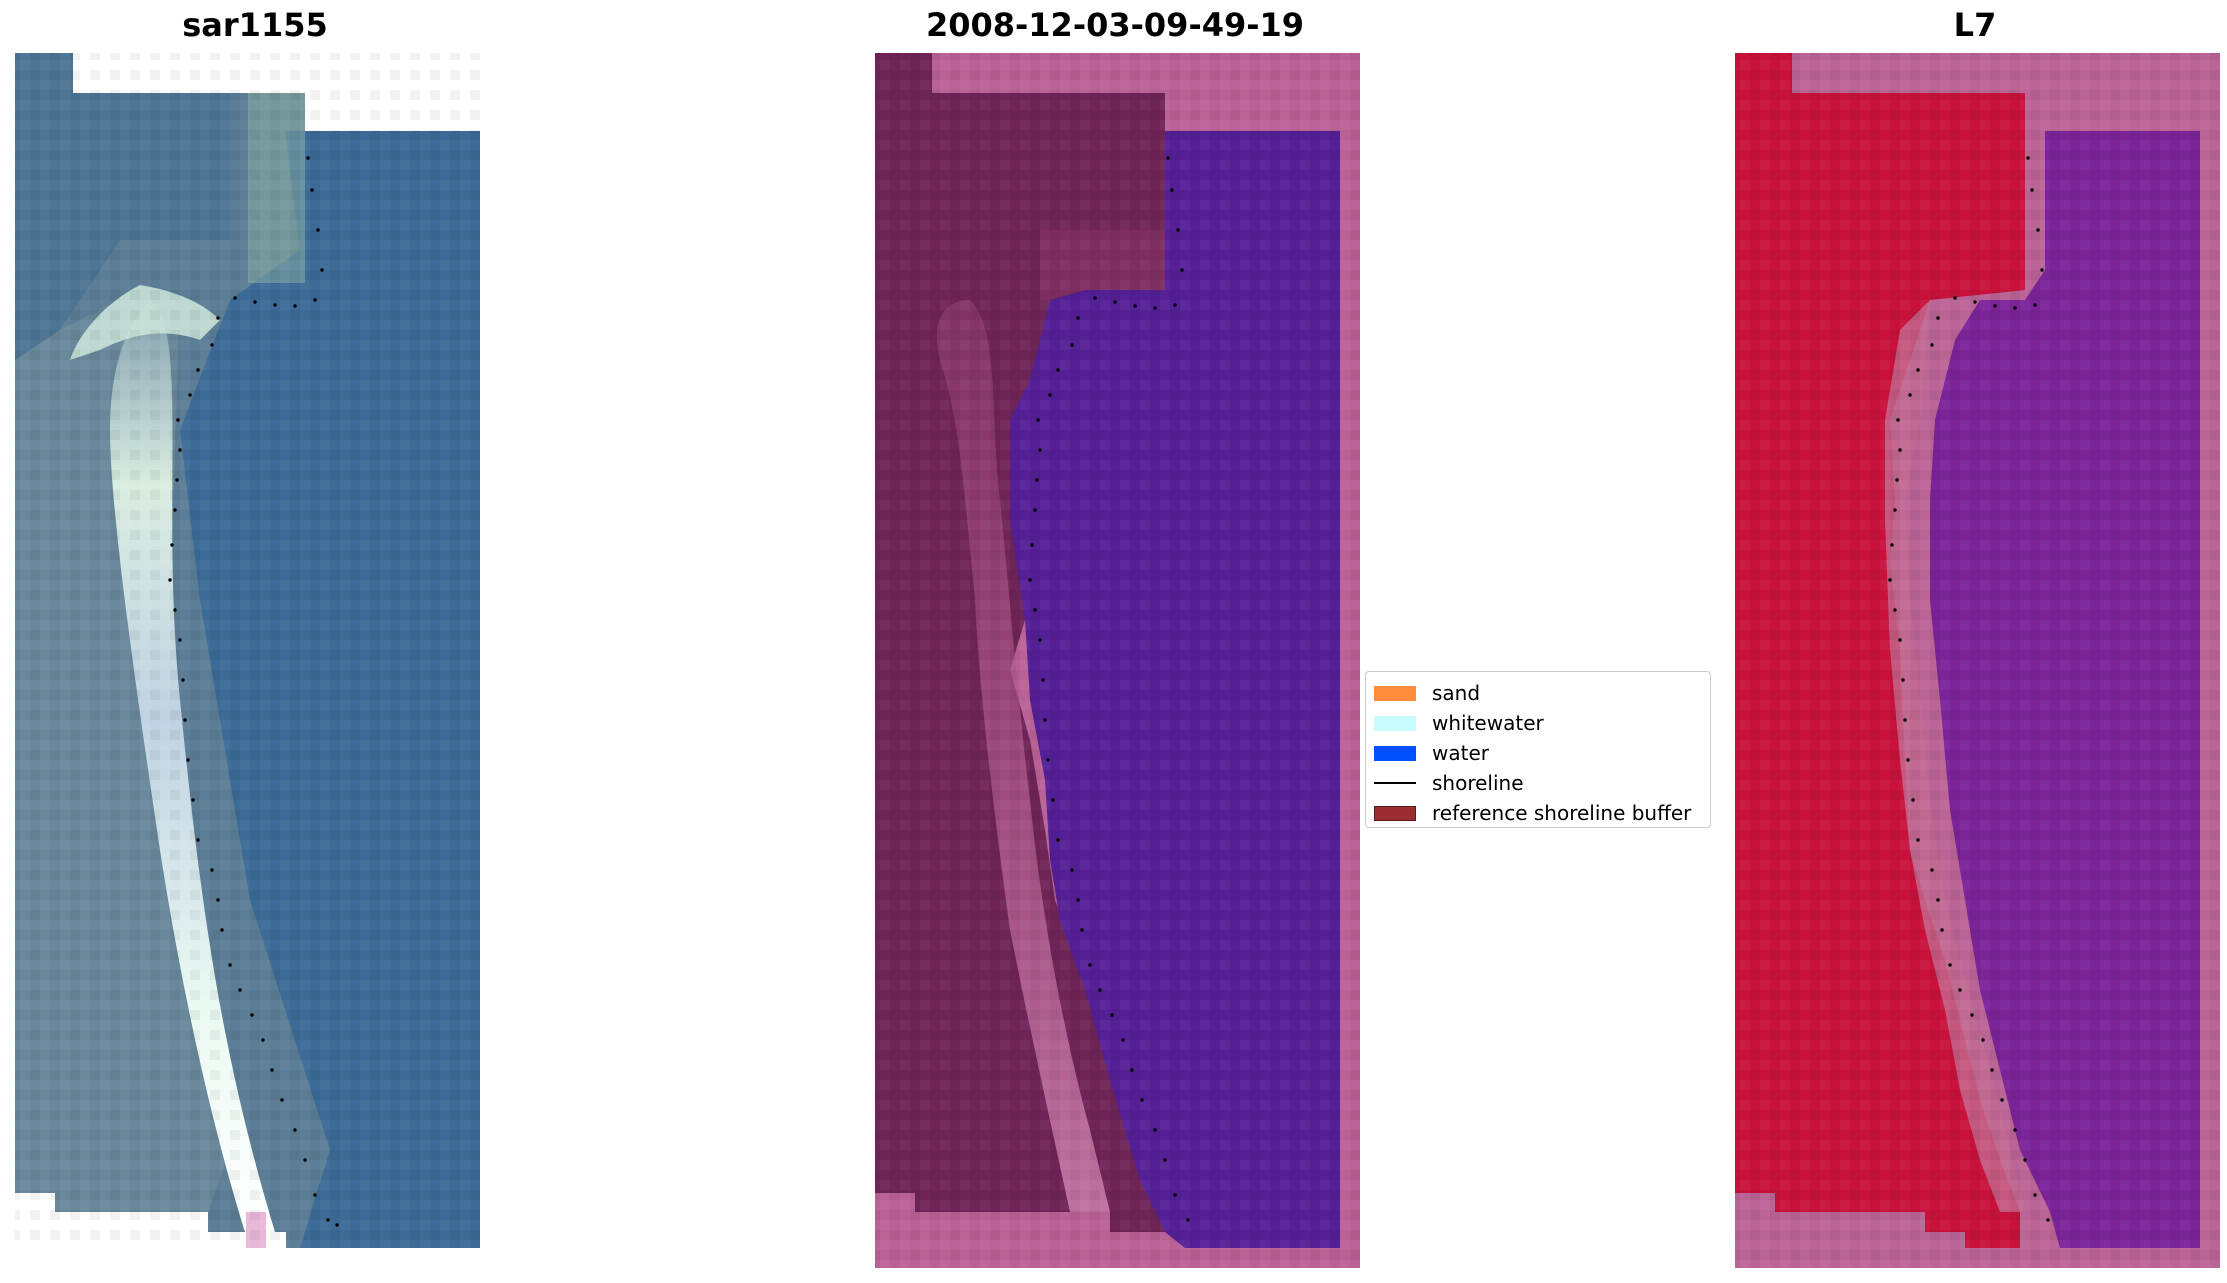 The image size is (2227, 1283). Describe the element at coordinates (1538, 693) in the screenshot. I see `legend-item-sand: sand` at that location.